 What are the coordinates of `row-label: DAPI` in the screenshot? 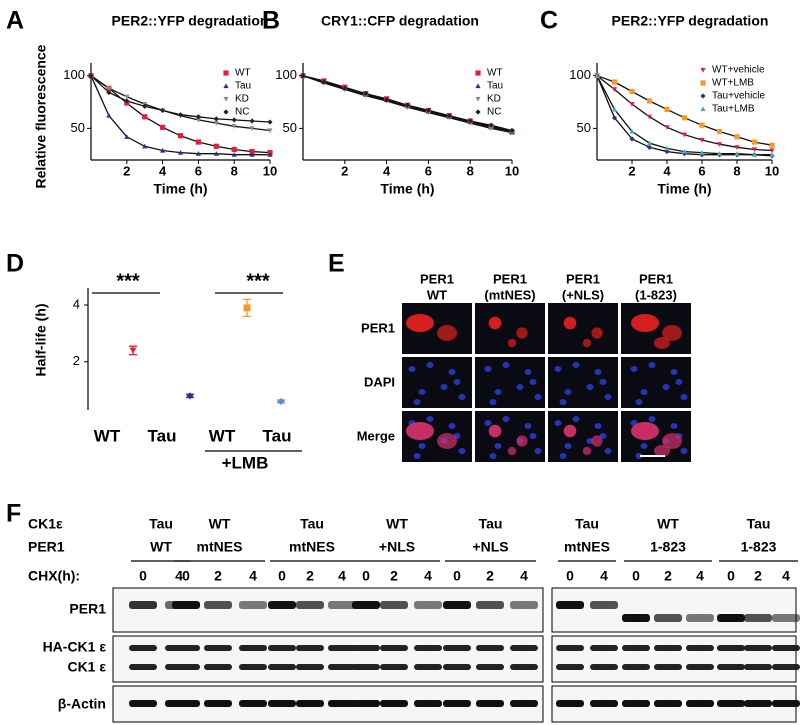 It's located at (379, 381).